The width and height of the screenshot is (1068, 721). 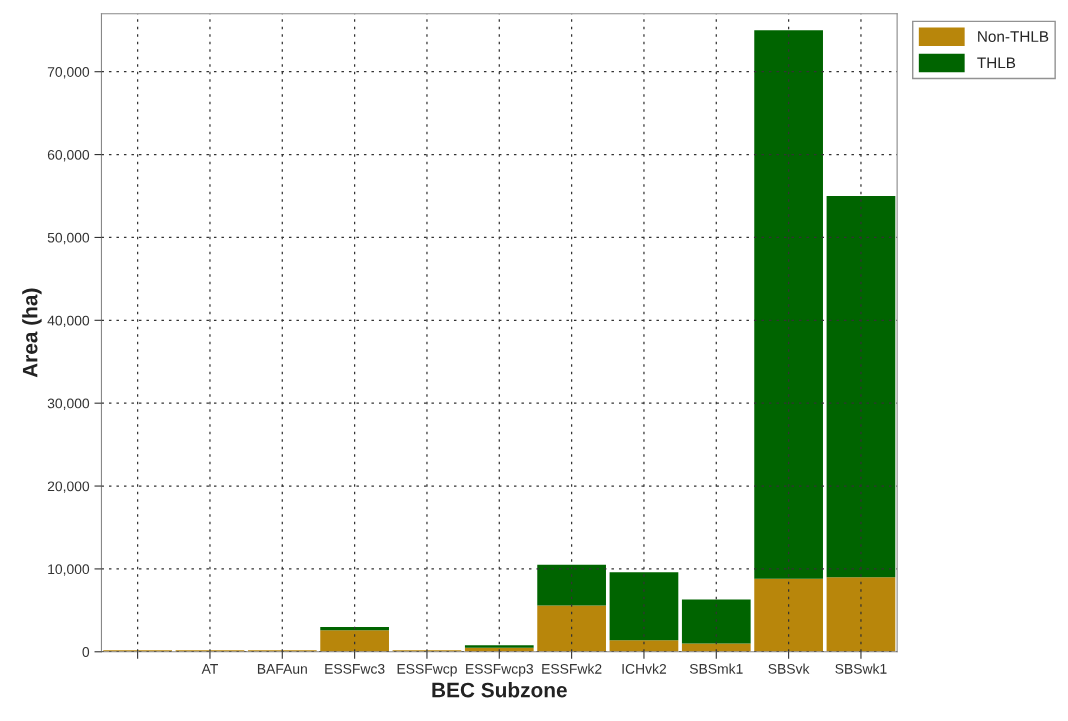 I want to click on x-tick-label: ESSFwc3, so click(x=355, y=668).